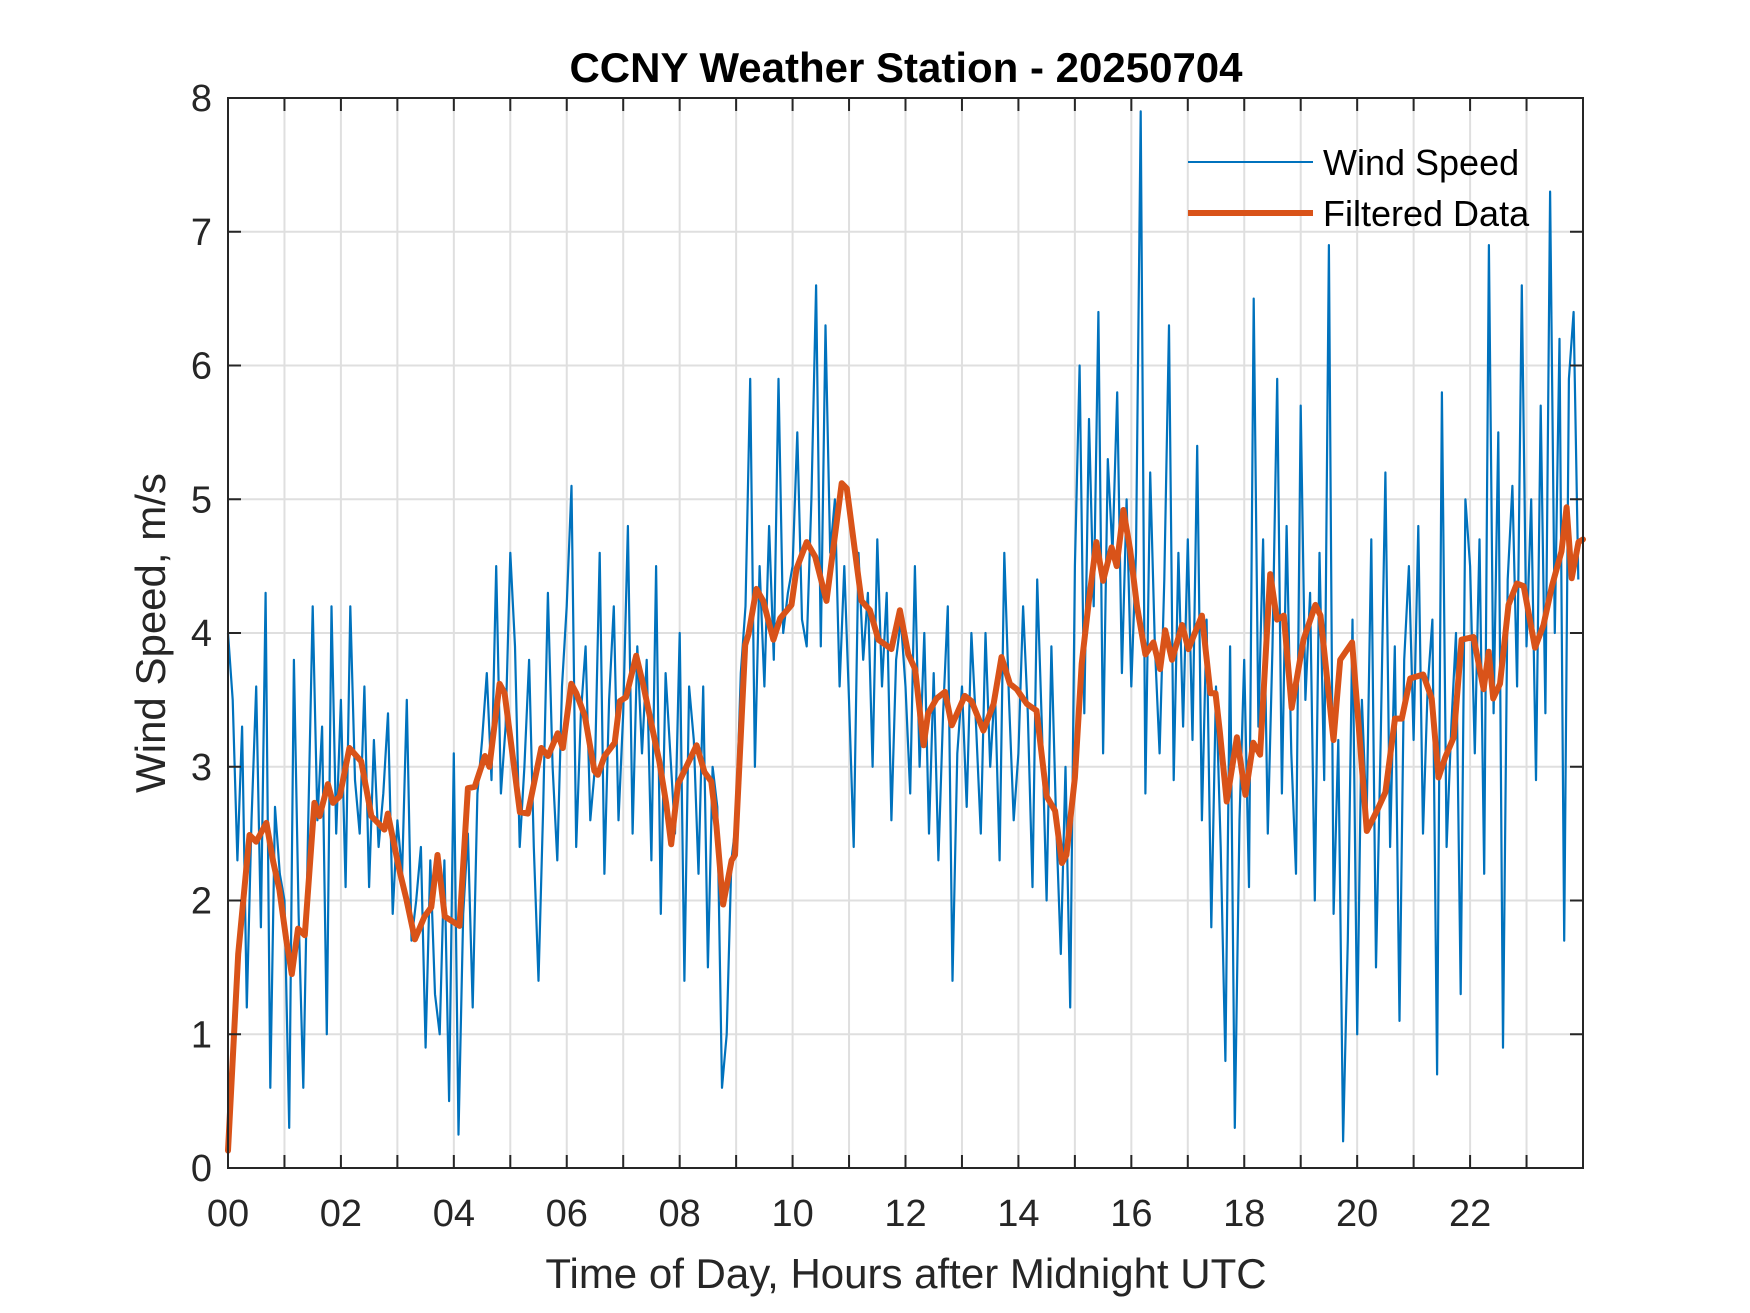 This screenshot has height=1313, width=1750. What do you see at coordinates (341, 1214) in the screenshot?
I see `x-tick-label: 02` at bounding box center [341, 1214].